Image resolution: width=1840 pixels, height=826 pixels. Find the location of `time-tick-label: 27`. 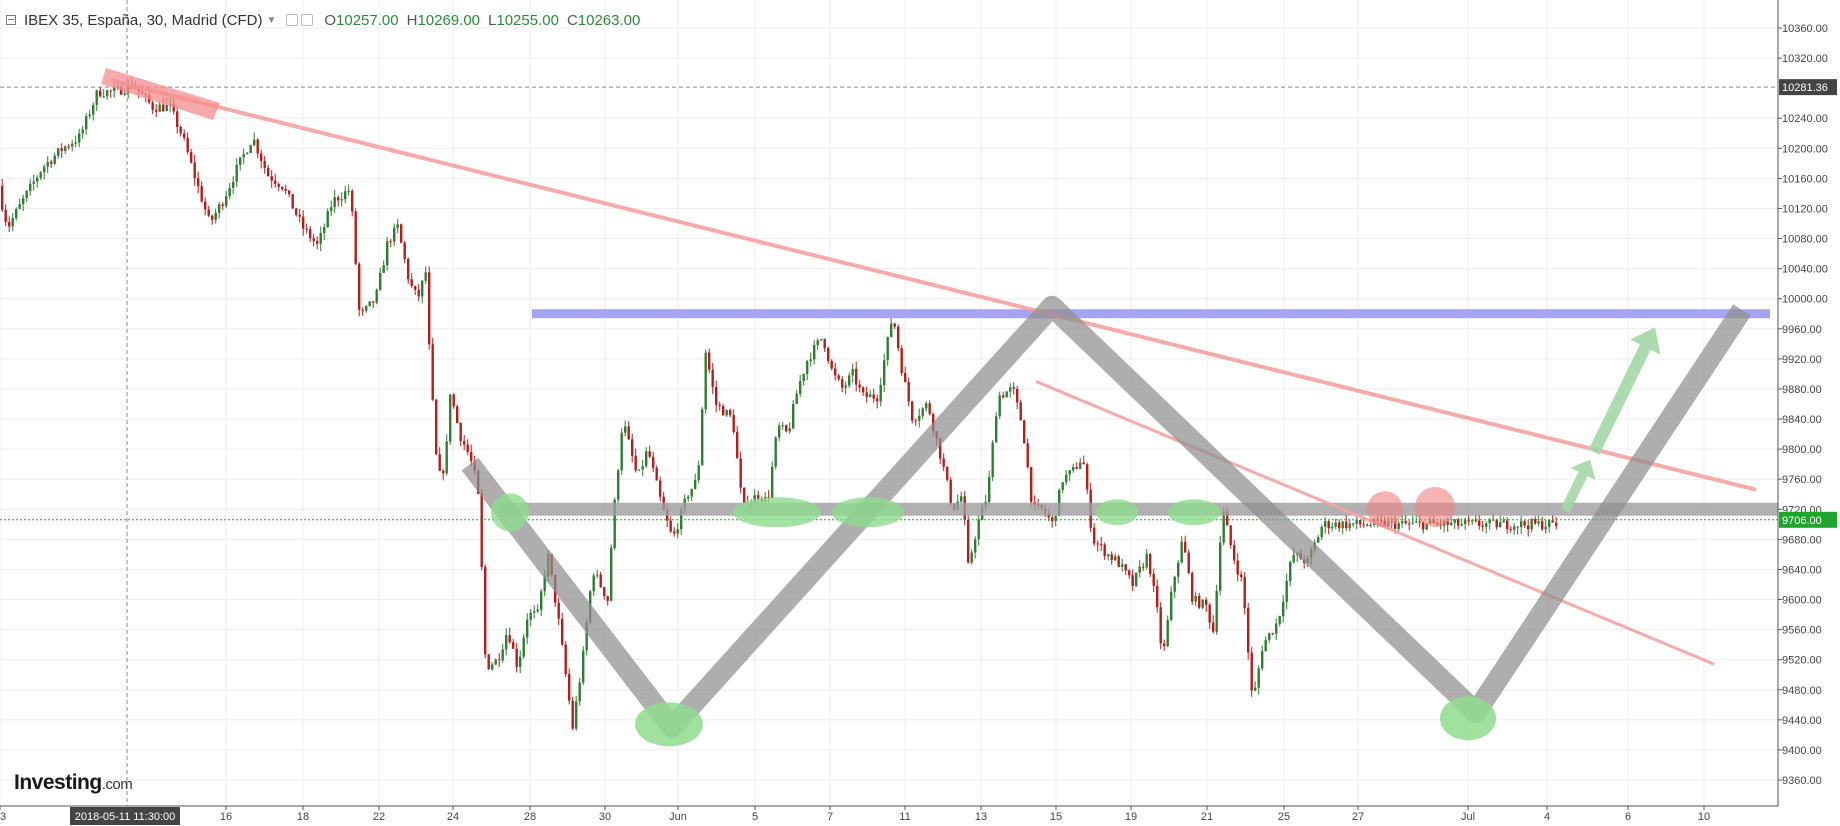

time-tick-label: 27 is located at coordinates (1358, 817).